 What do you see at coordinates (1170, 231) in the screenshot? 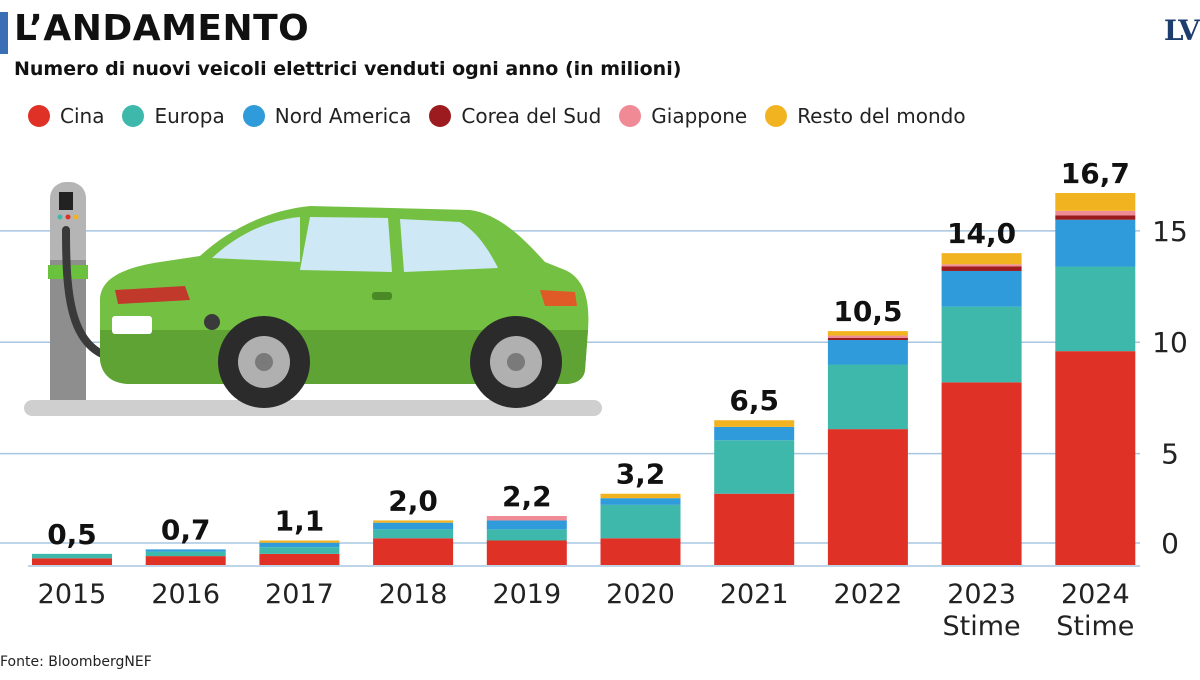
I see `y-tick-label: 15` at bounding box center [1170, 231].